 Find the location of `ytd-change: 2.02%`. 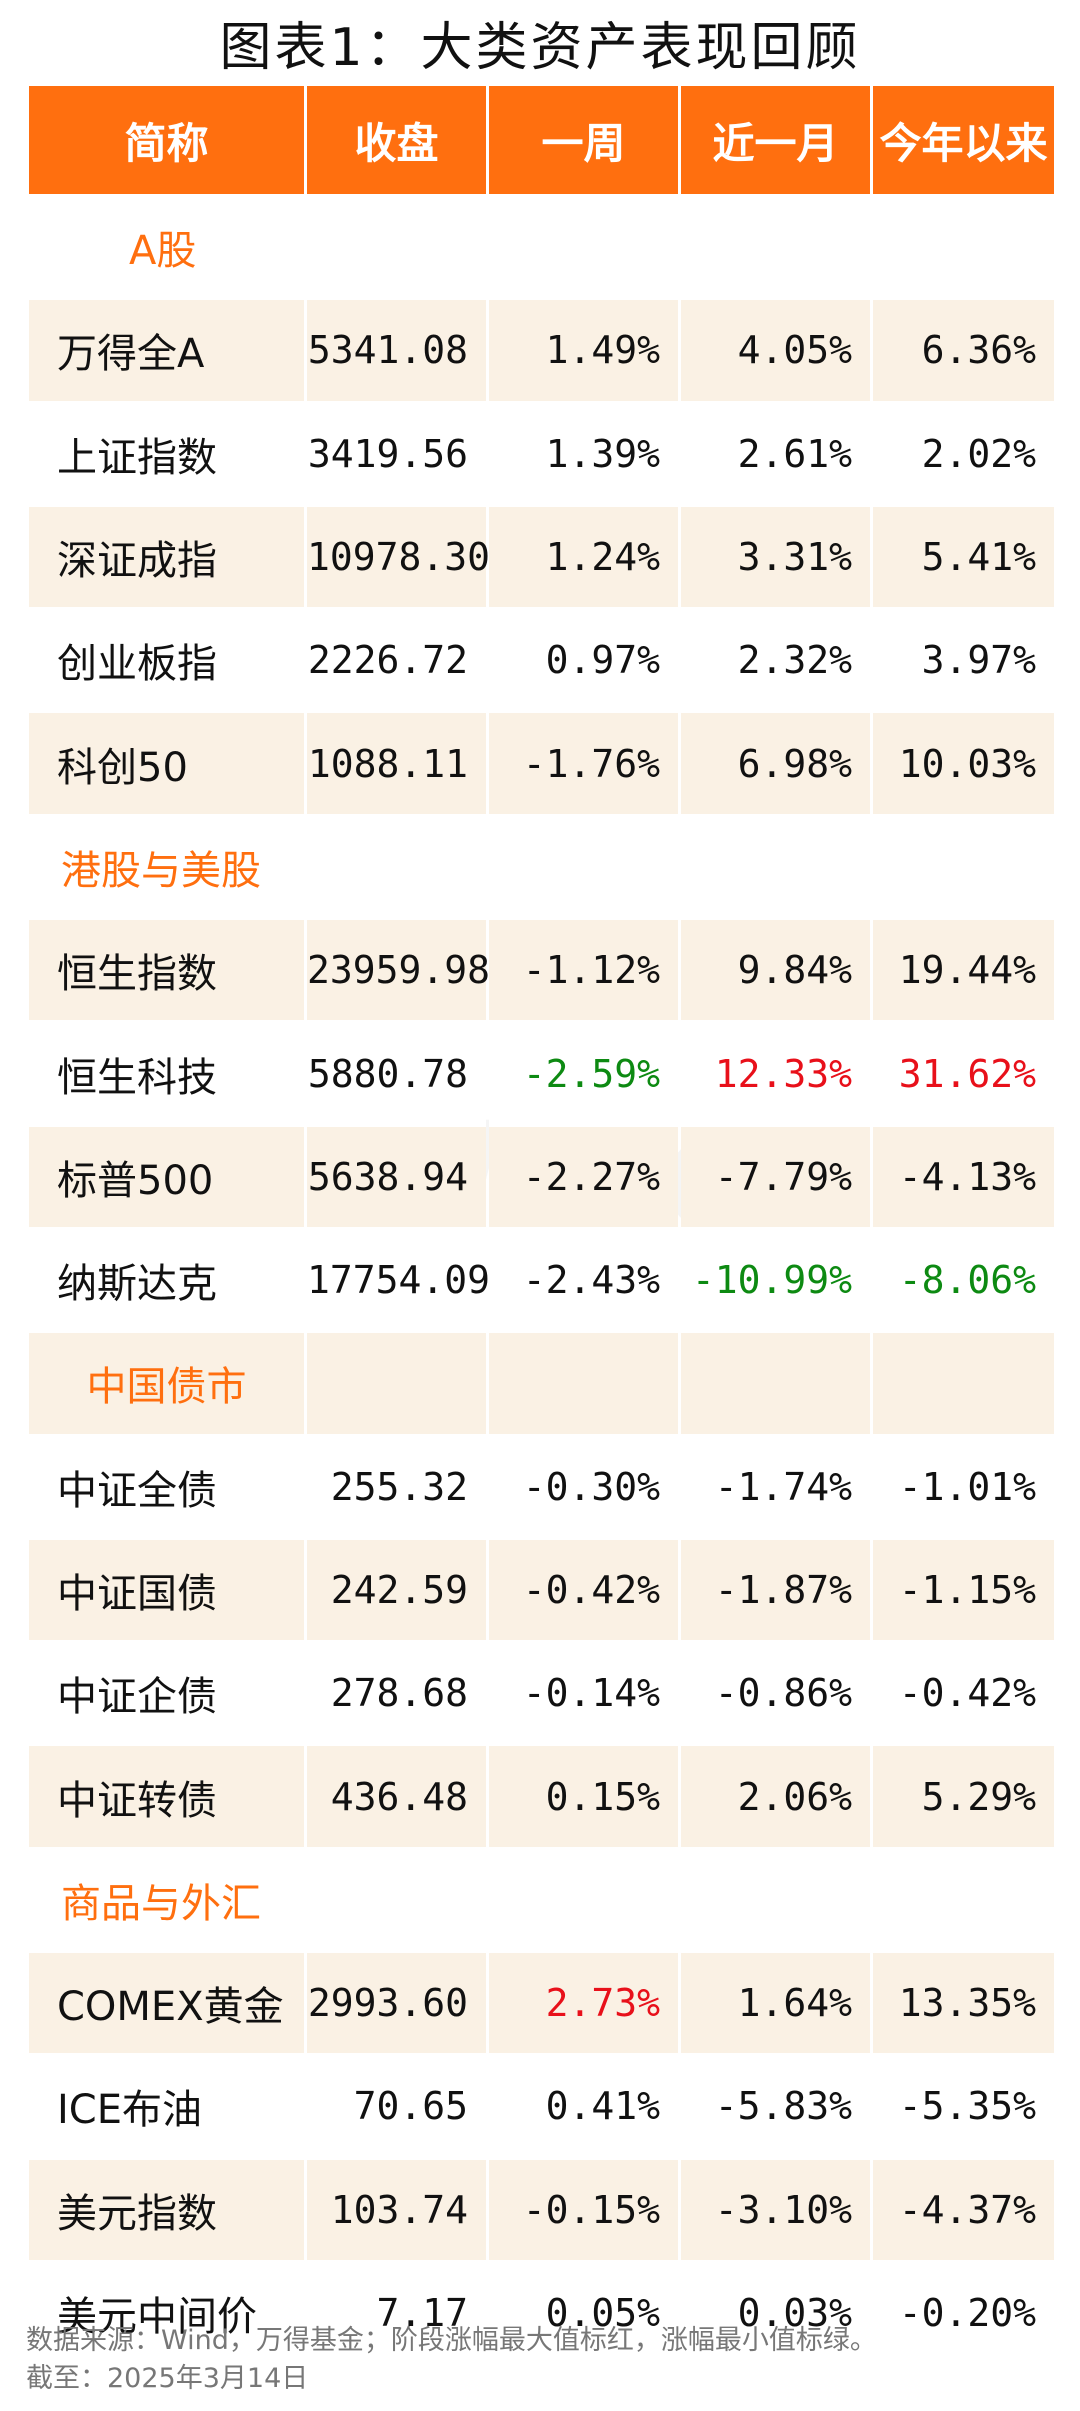

ytd-change: 2.02% is located at coordinates (963, 452).